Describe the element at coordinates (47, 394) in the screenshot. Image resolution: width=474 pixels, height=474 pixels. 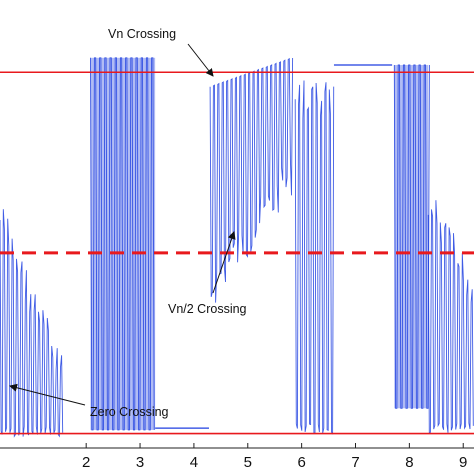
I see `annotation-zero-crossing-arrow` at that location.